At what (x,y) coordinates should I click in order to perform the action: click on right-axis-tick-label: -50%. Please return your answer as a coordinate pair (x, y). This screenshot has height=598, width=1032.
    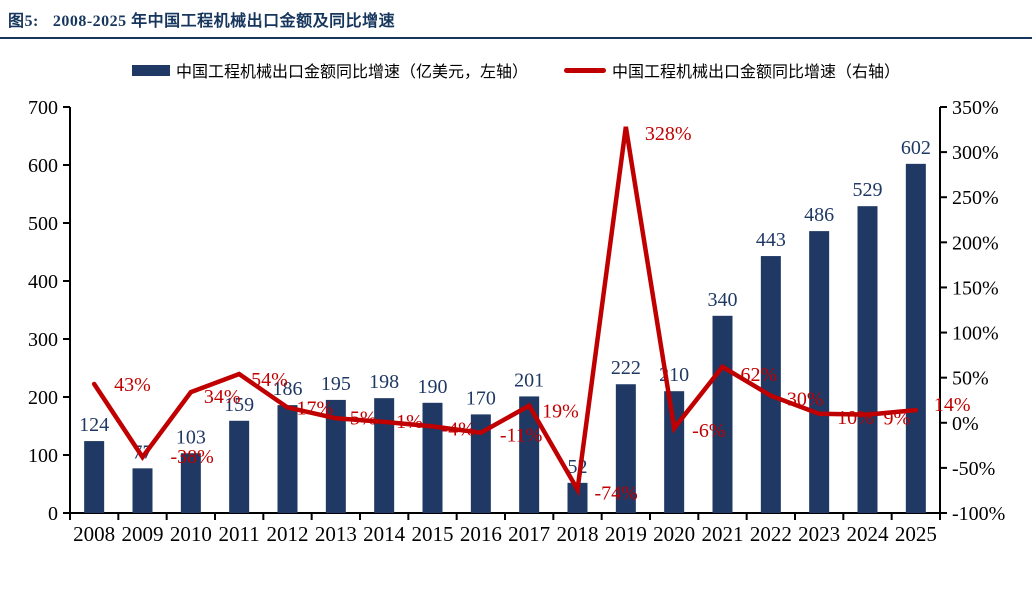
    Looking at the image, I should click on (973, 469).